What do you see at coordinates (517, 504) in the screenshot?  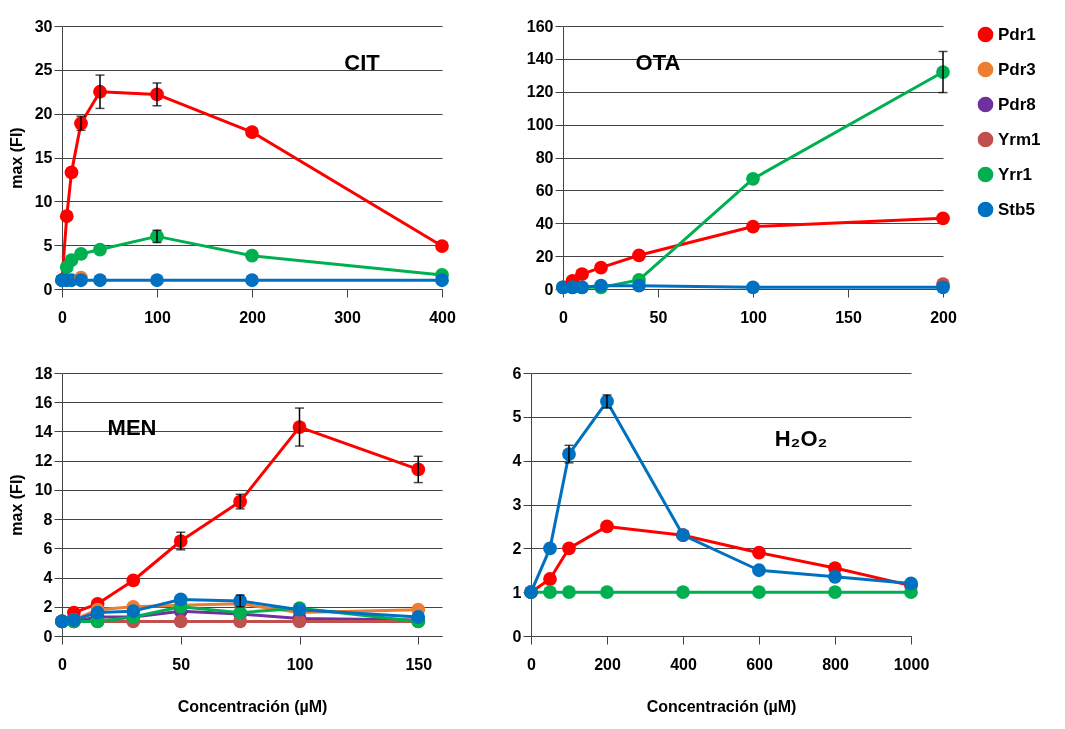 I see `y-tick-label: 3` at bounding box center [517, 504].